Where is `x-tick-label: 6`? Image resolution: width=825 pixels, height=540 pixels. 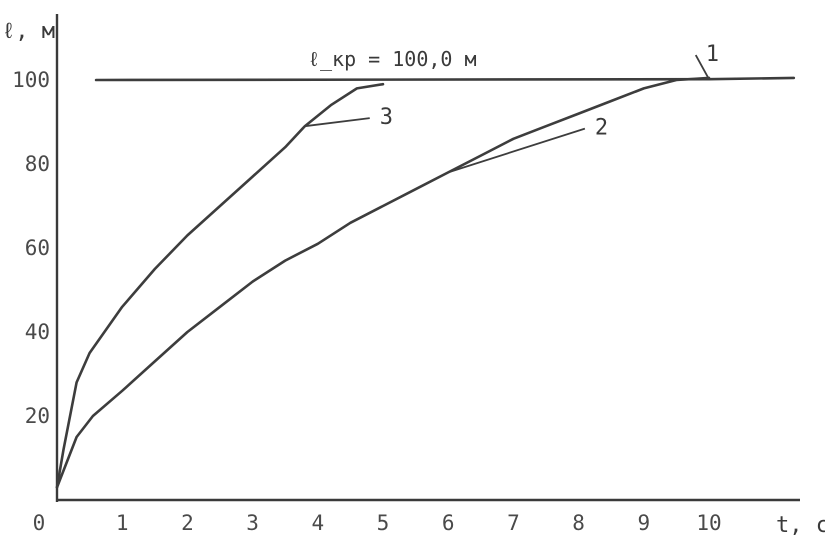 x-tick-label: 6 is located at coordinates (448, 523).